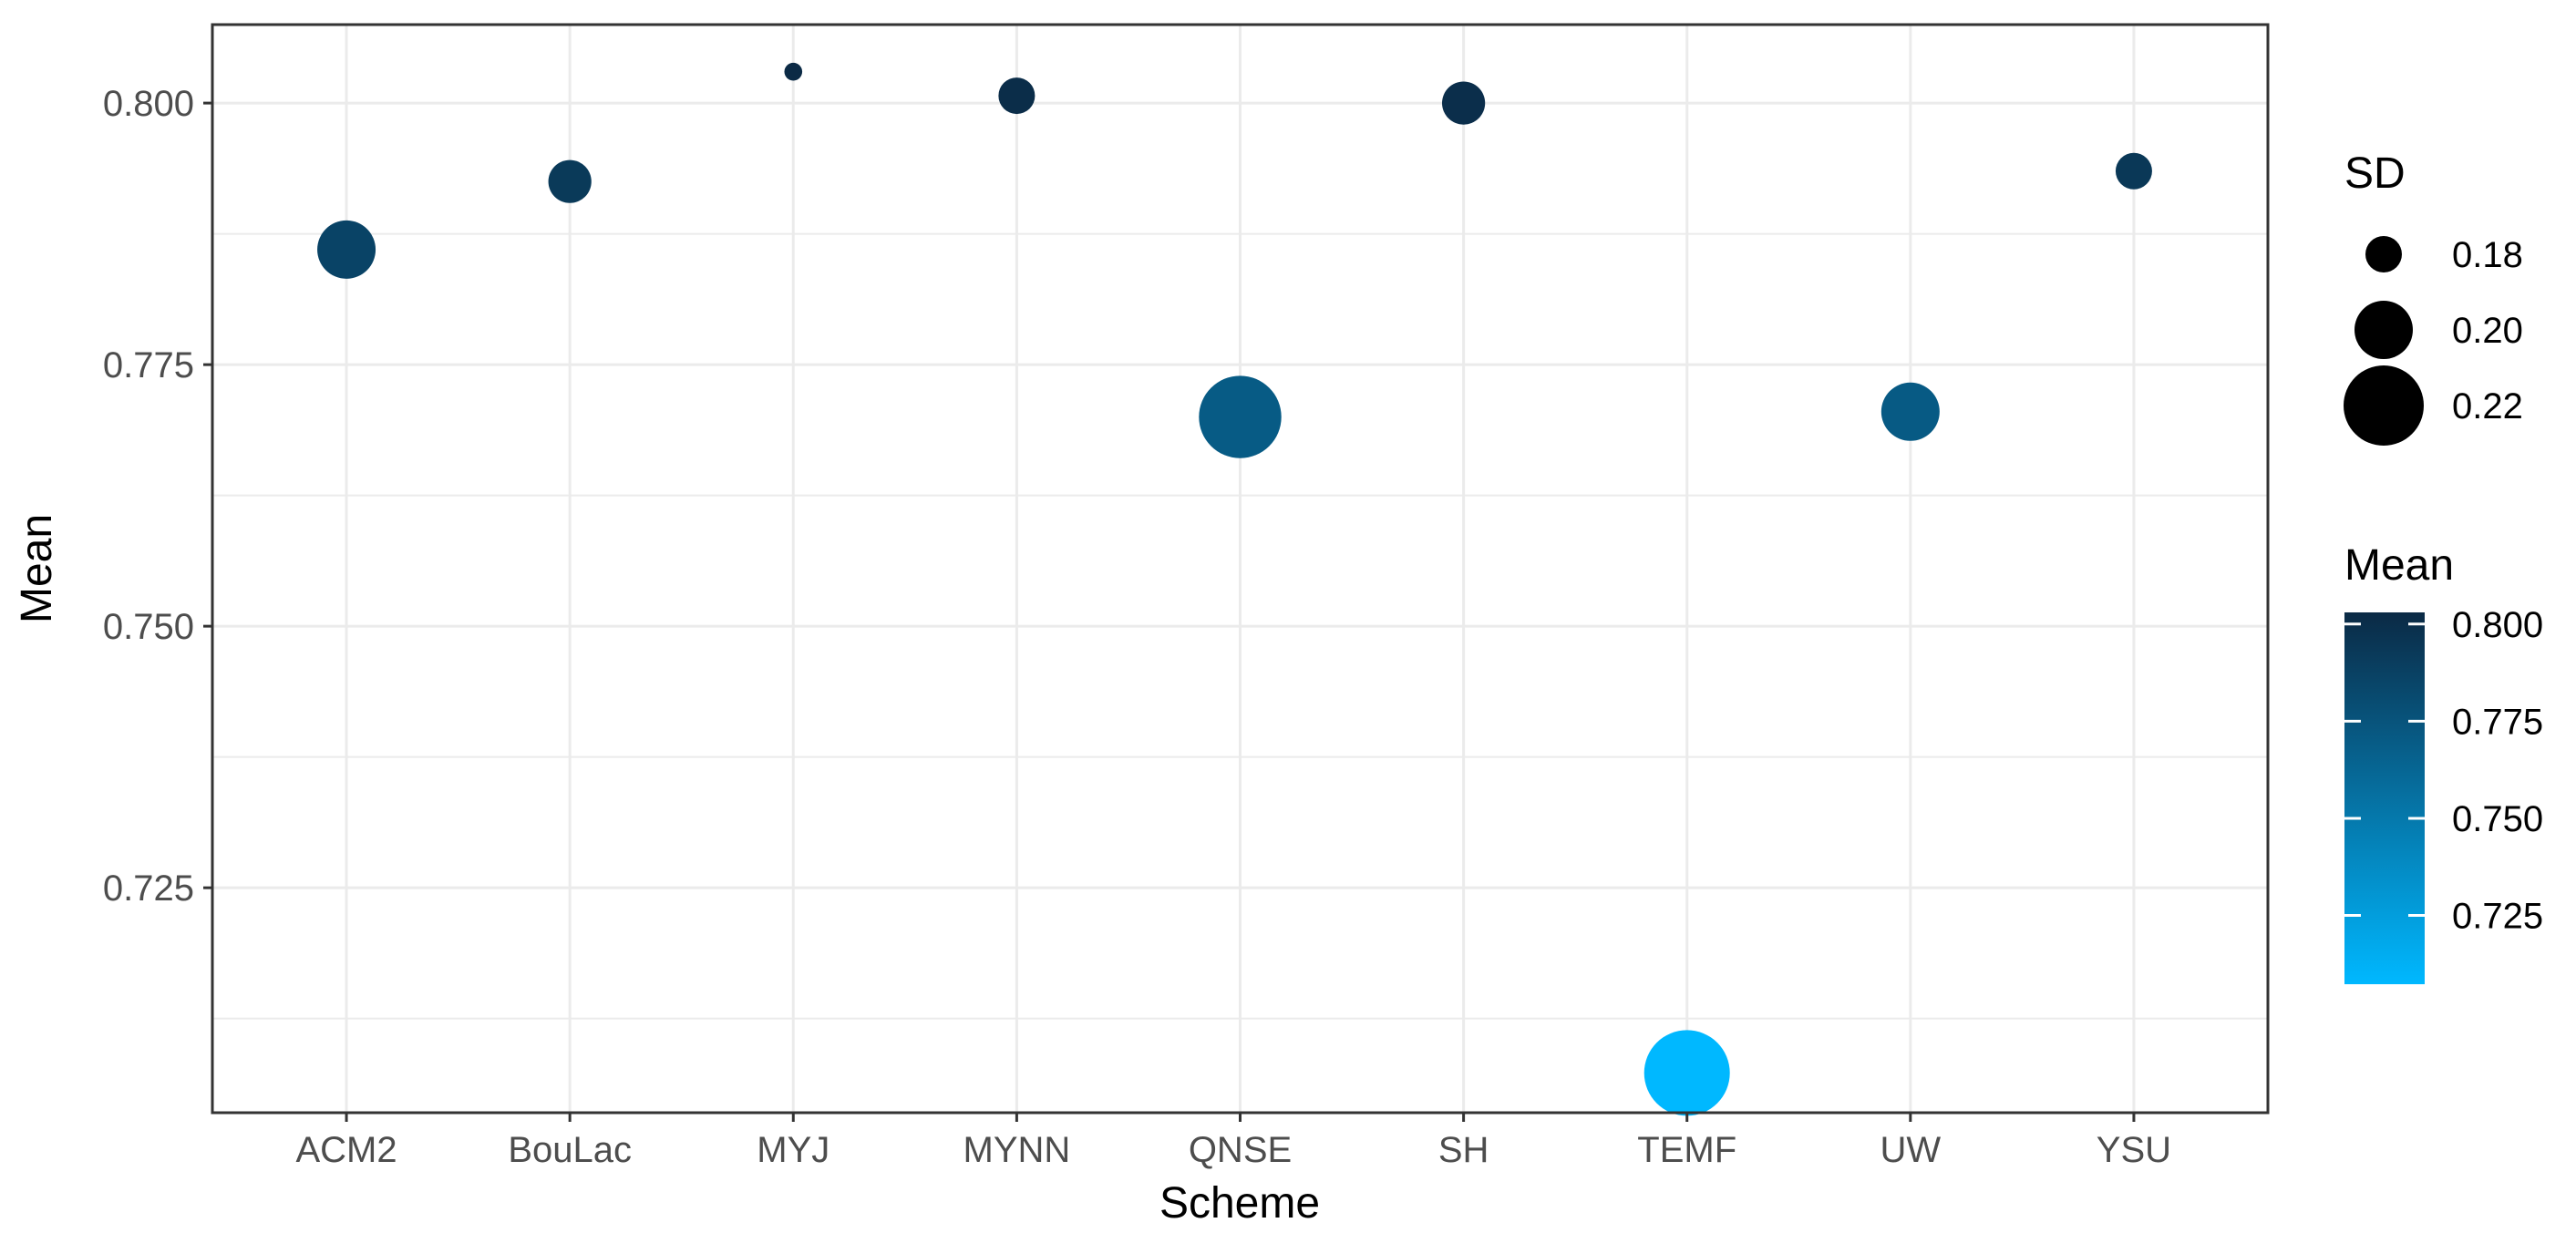 The image size is (2576, 1233). What do you see at coordinates (1240, 416) in the screenshot?
I see `point-qnse` at bounding box center [1240, 416].